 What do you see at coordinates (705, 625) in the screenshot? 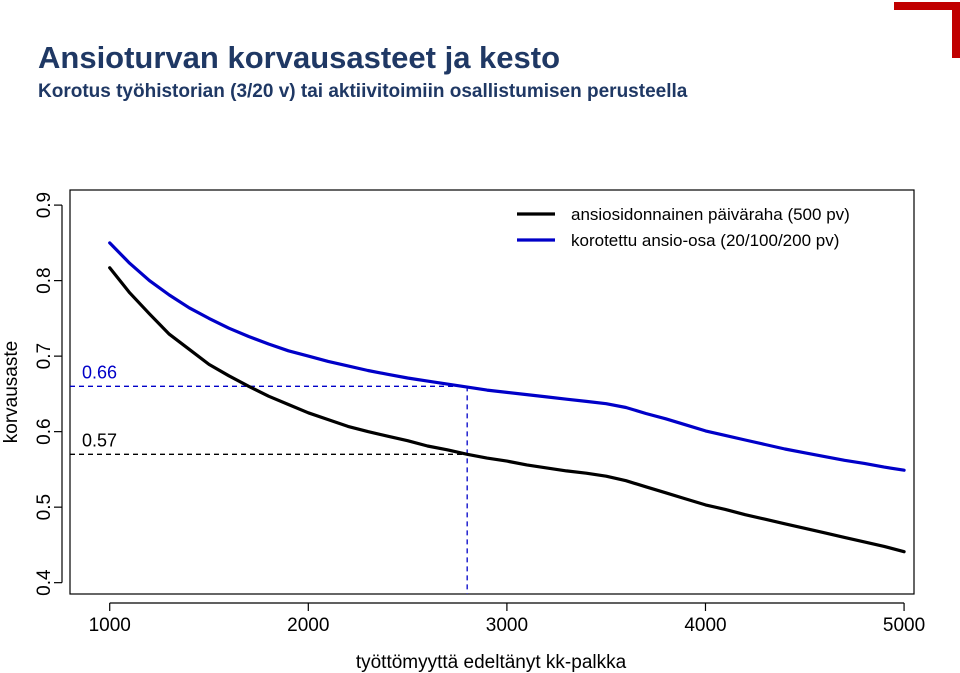
I see `x-tick-label: 4000` at bounding box center [705, 625].